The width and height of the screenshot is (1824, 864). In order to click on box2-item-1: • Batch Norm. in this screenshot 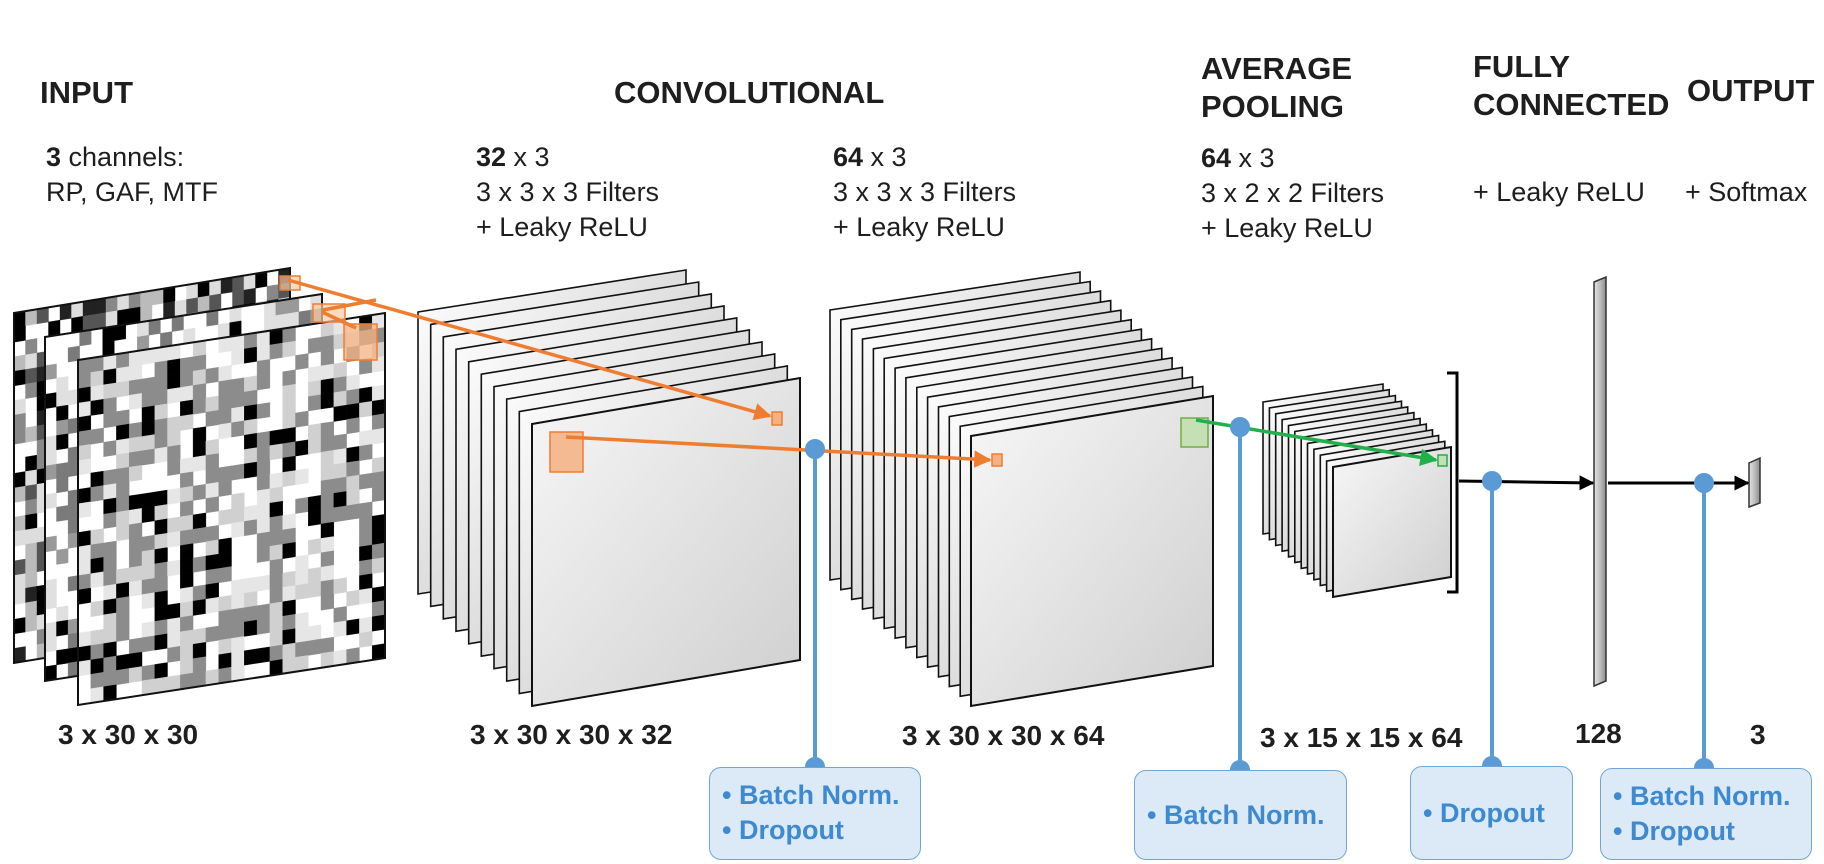, I will do `click(1236, 814)`.